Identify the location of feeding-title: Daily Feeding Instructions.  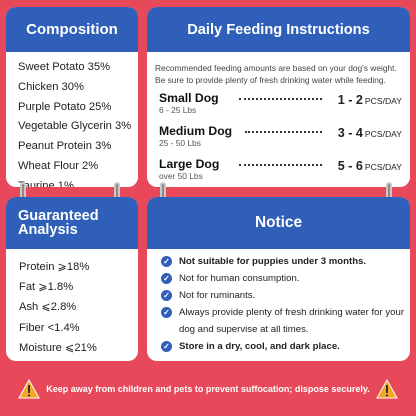
(278, 29).